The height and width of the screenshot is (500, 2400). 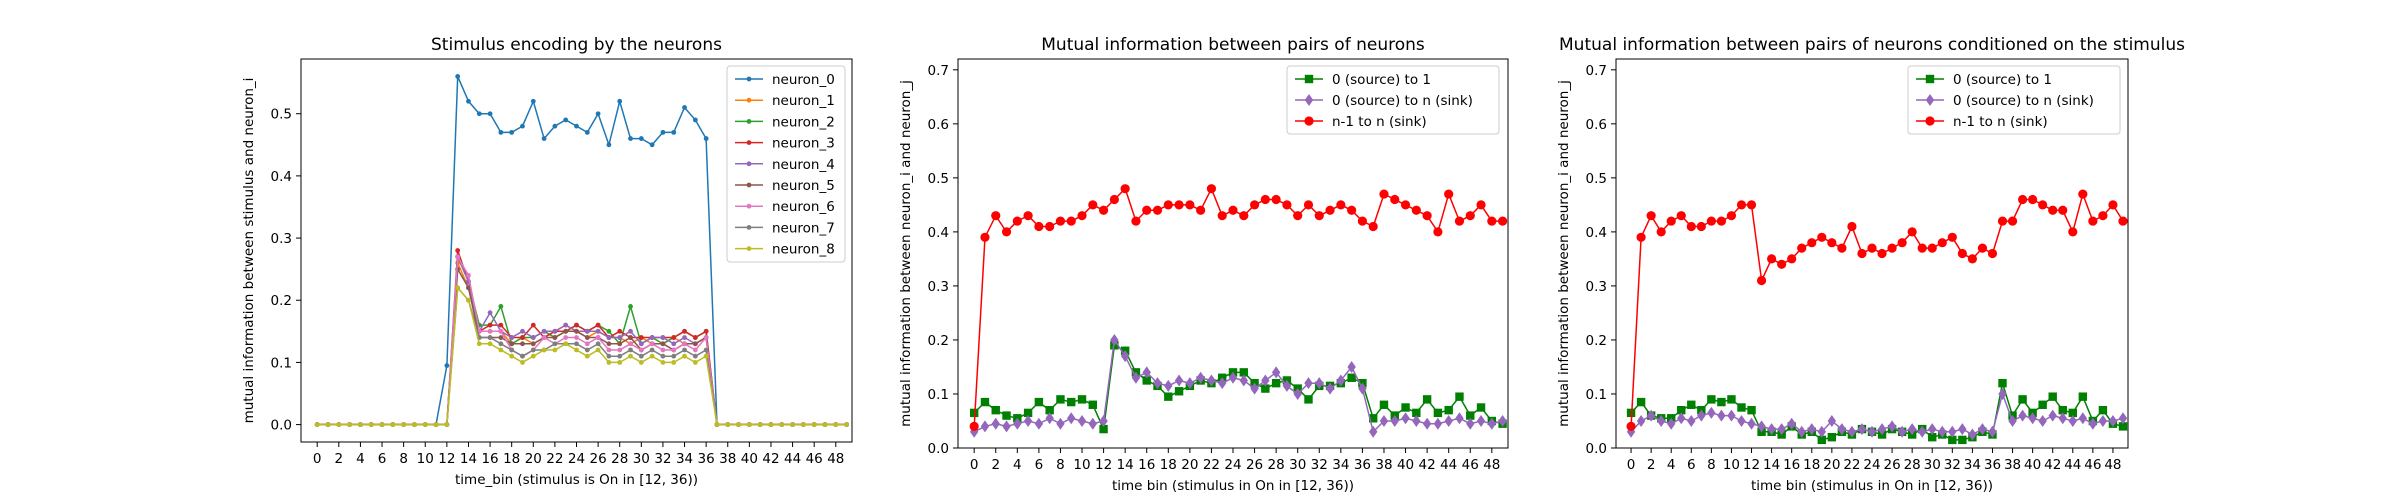 I want to click on x-tick-label: 30, so click(x=641, y=459).